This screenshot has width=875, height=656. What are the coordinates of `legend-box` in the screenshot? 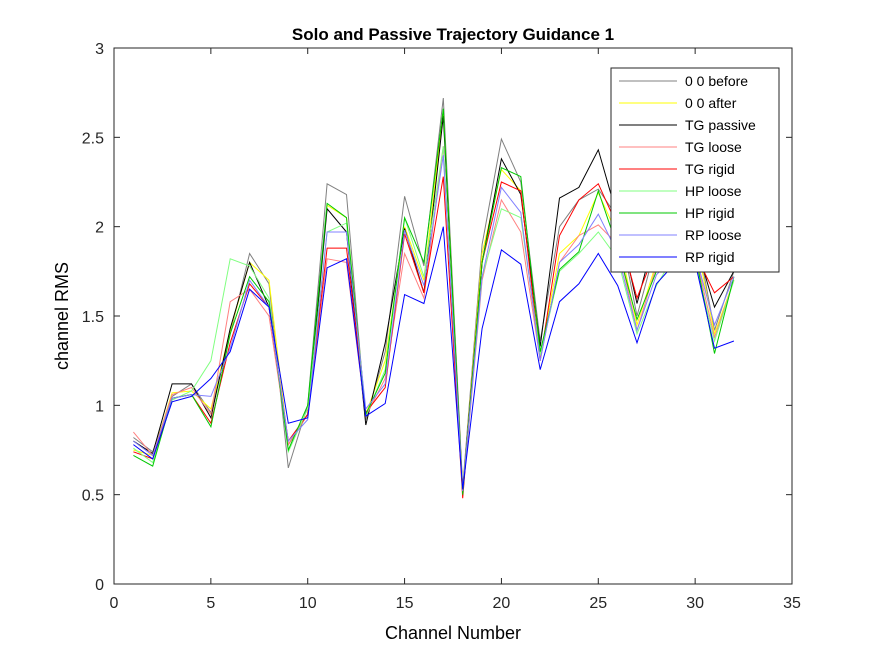 It's located at (695, 170).